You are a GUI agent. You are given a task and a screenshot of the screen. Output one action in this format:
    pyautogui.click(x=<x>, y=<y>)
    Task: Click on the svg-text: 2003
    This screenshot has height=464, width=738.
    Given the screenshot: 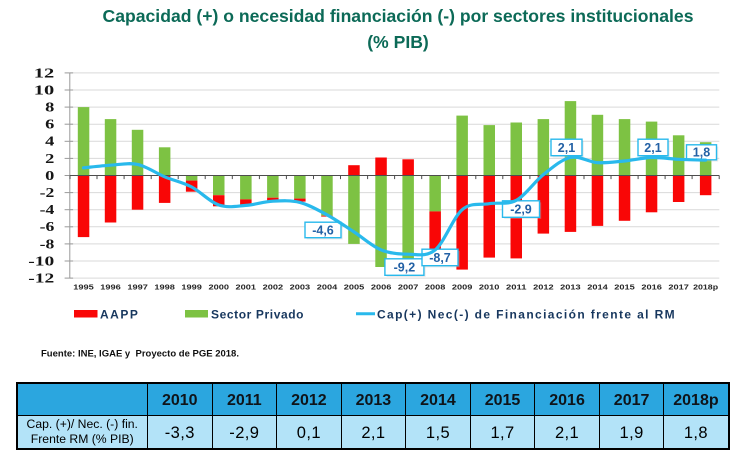 What is the action you would take?
    pyautogui.click(x=300, y=287)
    